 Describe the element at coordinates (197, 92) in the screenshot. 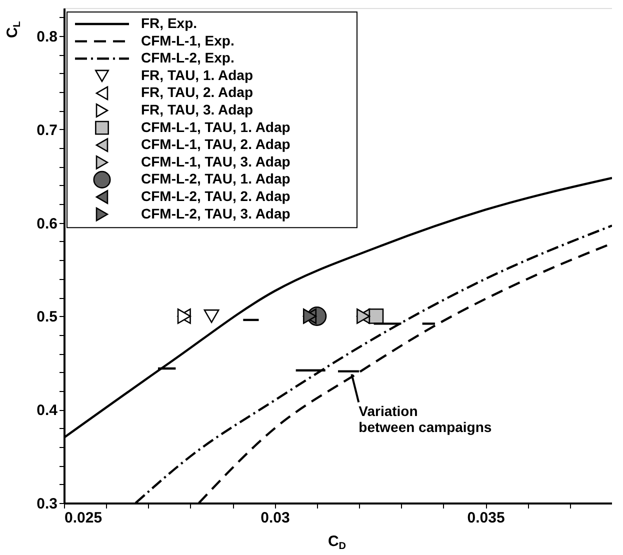

I see `legend-label: FR, TAU, 2. Adap` at that location.